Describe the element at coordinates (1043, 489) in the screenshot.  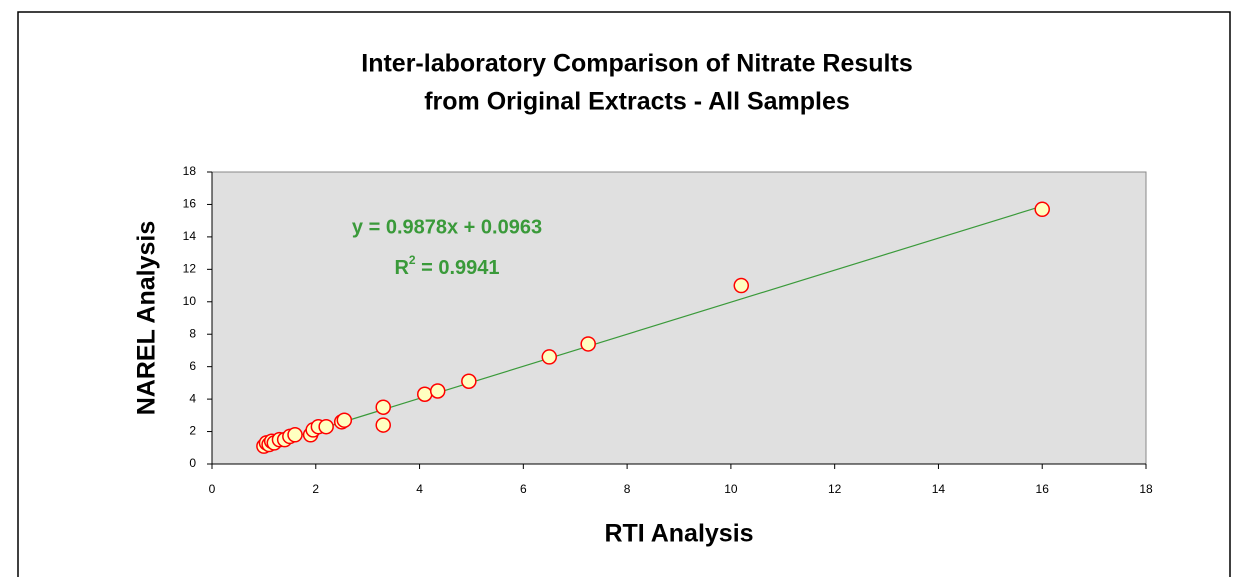
I see `x-tick-label: 16` at that location.